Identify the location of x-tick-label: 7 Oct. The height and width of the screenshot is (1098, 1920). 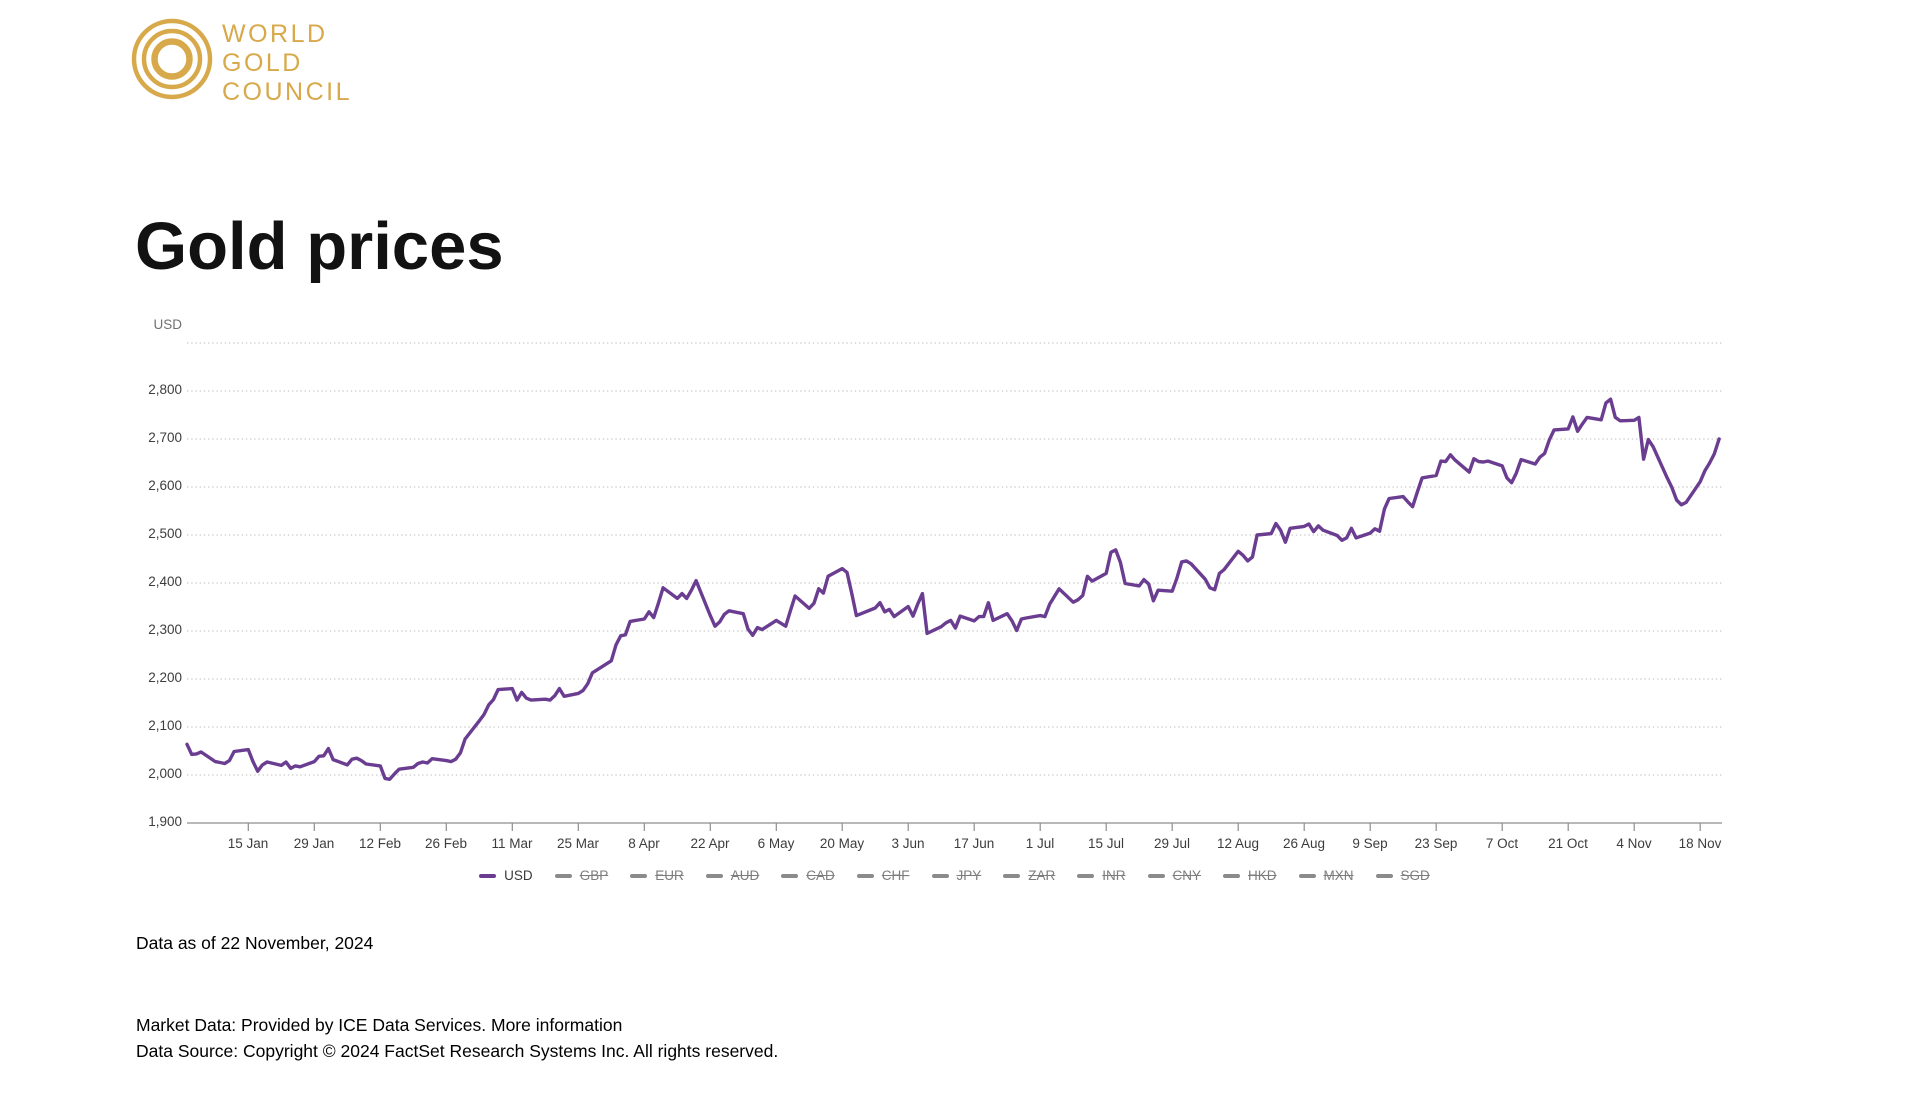
(1502, 843).